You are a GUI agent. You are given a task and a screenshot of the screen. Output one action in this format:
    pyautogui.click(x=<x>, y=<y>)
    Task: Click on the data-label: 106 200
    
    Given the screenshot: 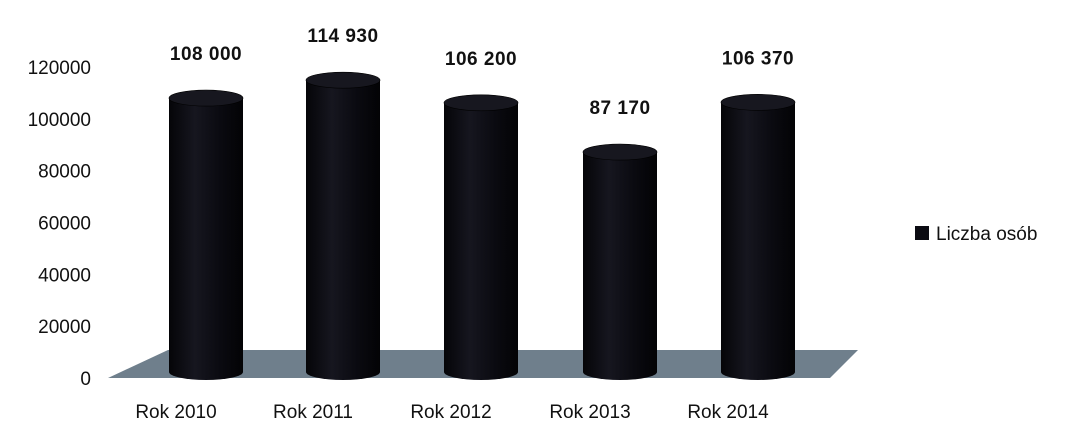 What is the action you would take?
    pyautogui.click(x=481, y=59)
    